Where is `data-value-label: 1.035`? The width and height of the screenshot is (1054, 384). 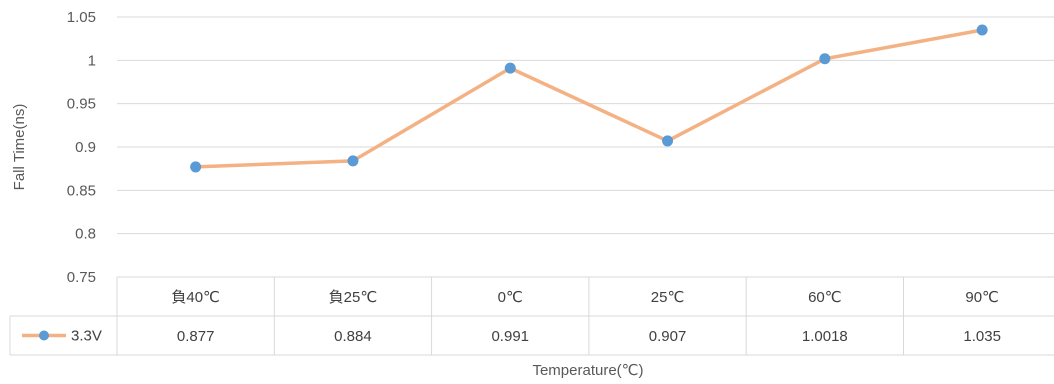 data-value-label: 1.035 is located at coordinates (982, 336).